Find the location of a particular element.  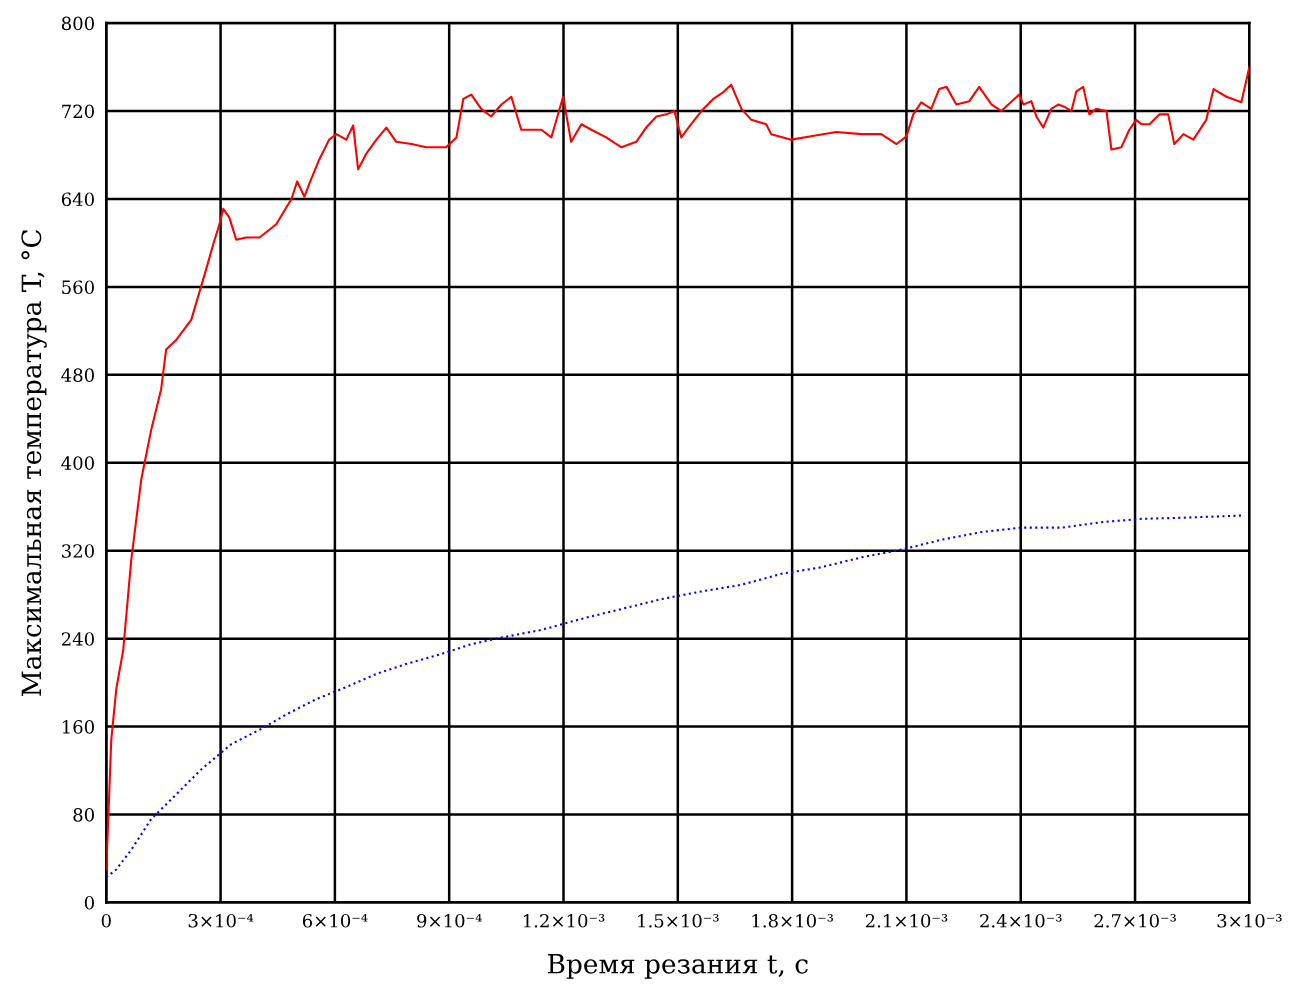

y-tick-label: 160 is located at coordinates (78, 727).